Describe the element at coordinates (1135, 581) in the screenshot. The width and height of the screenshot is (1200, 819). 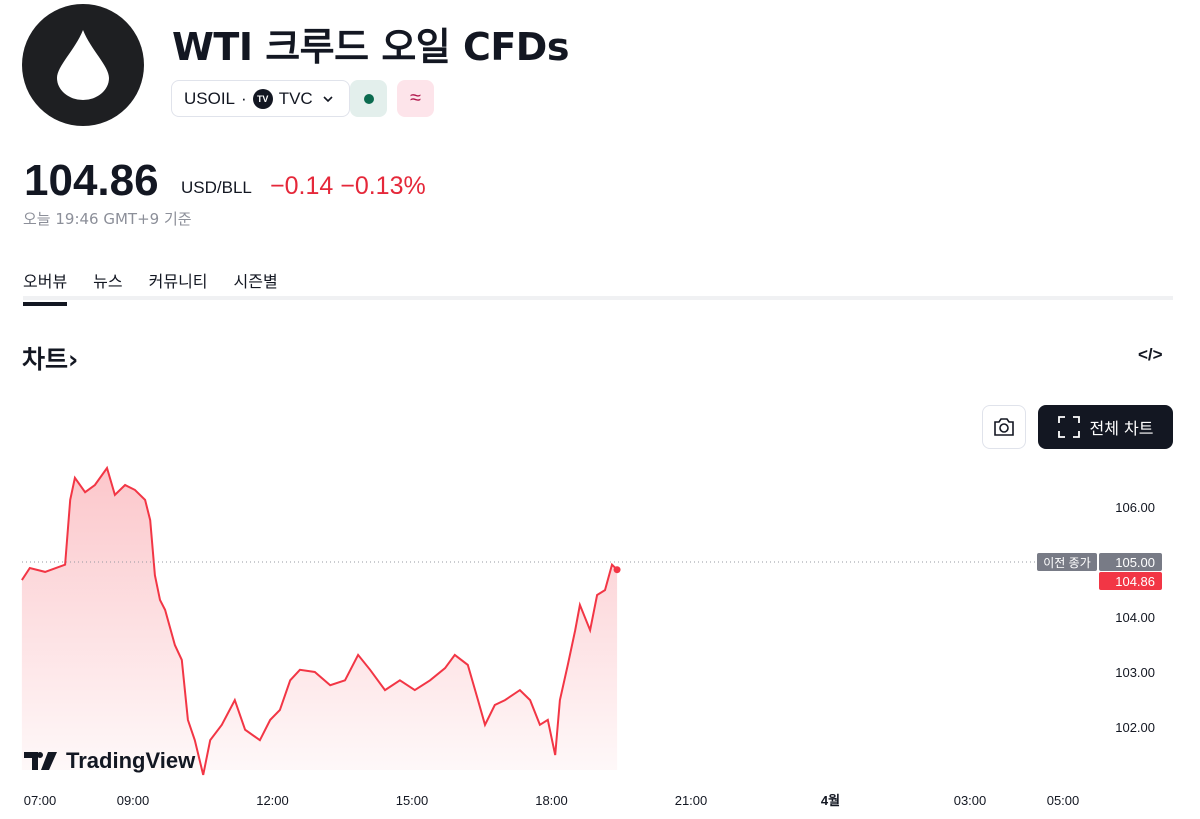
I see `last-price-label: 104.86` at that location.